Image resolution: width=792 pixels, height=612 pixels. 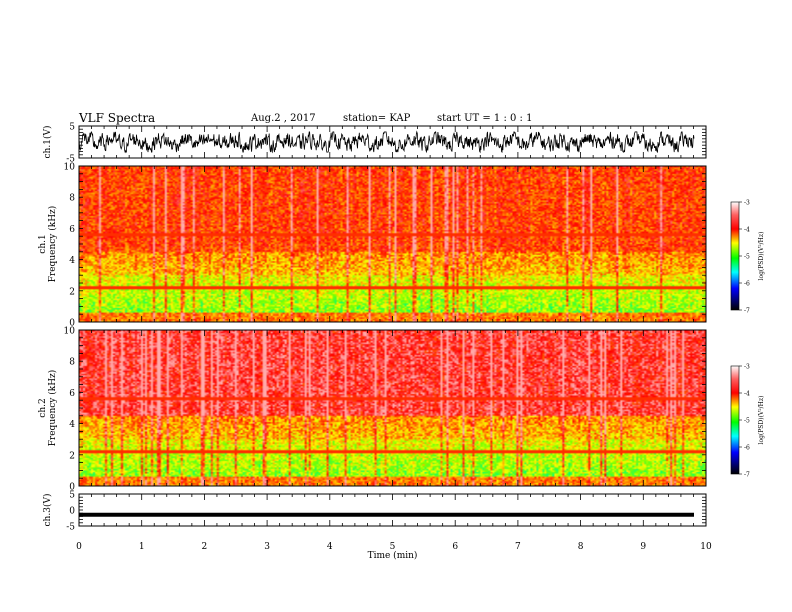 What do you see at coordinates (283, 118) in the screenshot?
I see `figure-date: Aug.2 , 2017` at bounding box center [283, 118].